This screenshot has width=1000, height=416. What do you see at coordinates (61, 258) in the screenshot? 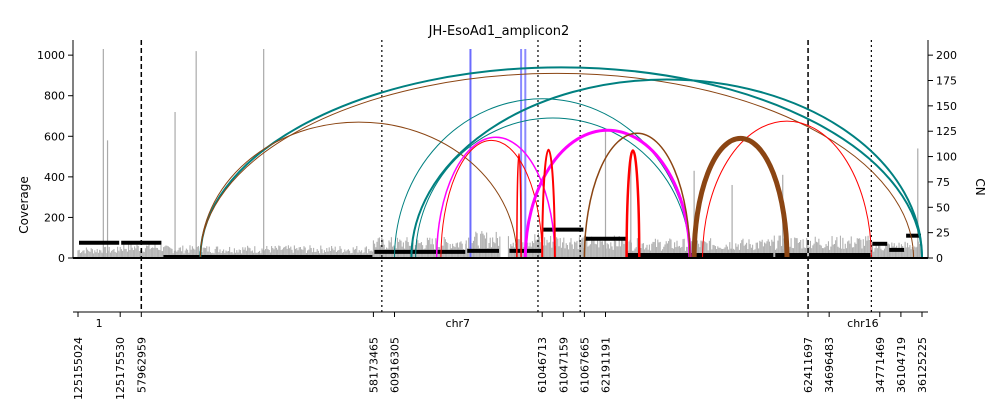
I see `left-tick-label: 0` at bounding box center [61, 258].